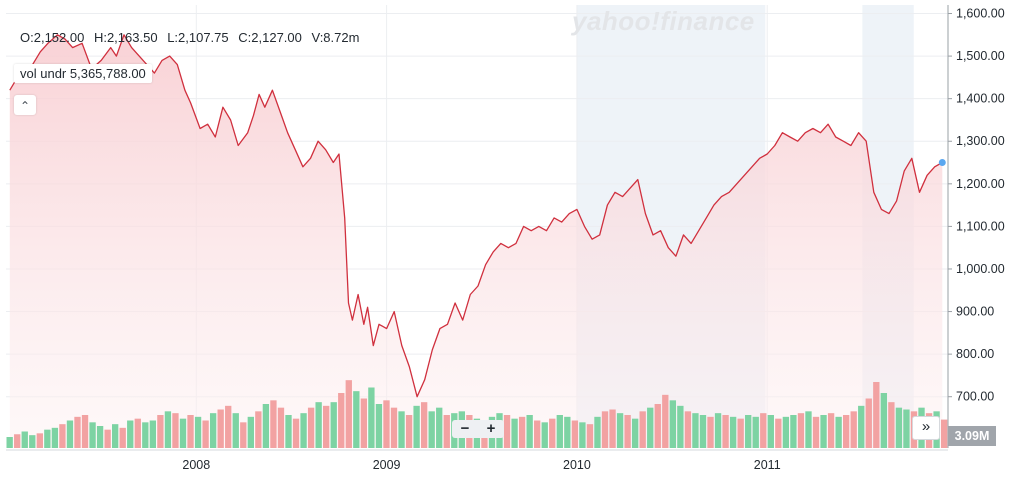  I want to click on y-tick-label: 900.00, so click(975, 312).